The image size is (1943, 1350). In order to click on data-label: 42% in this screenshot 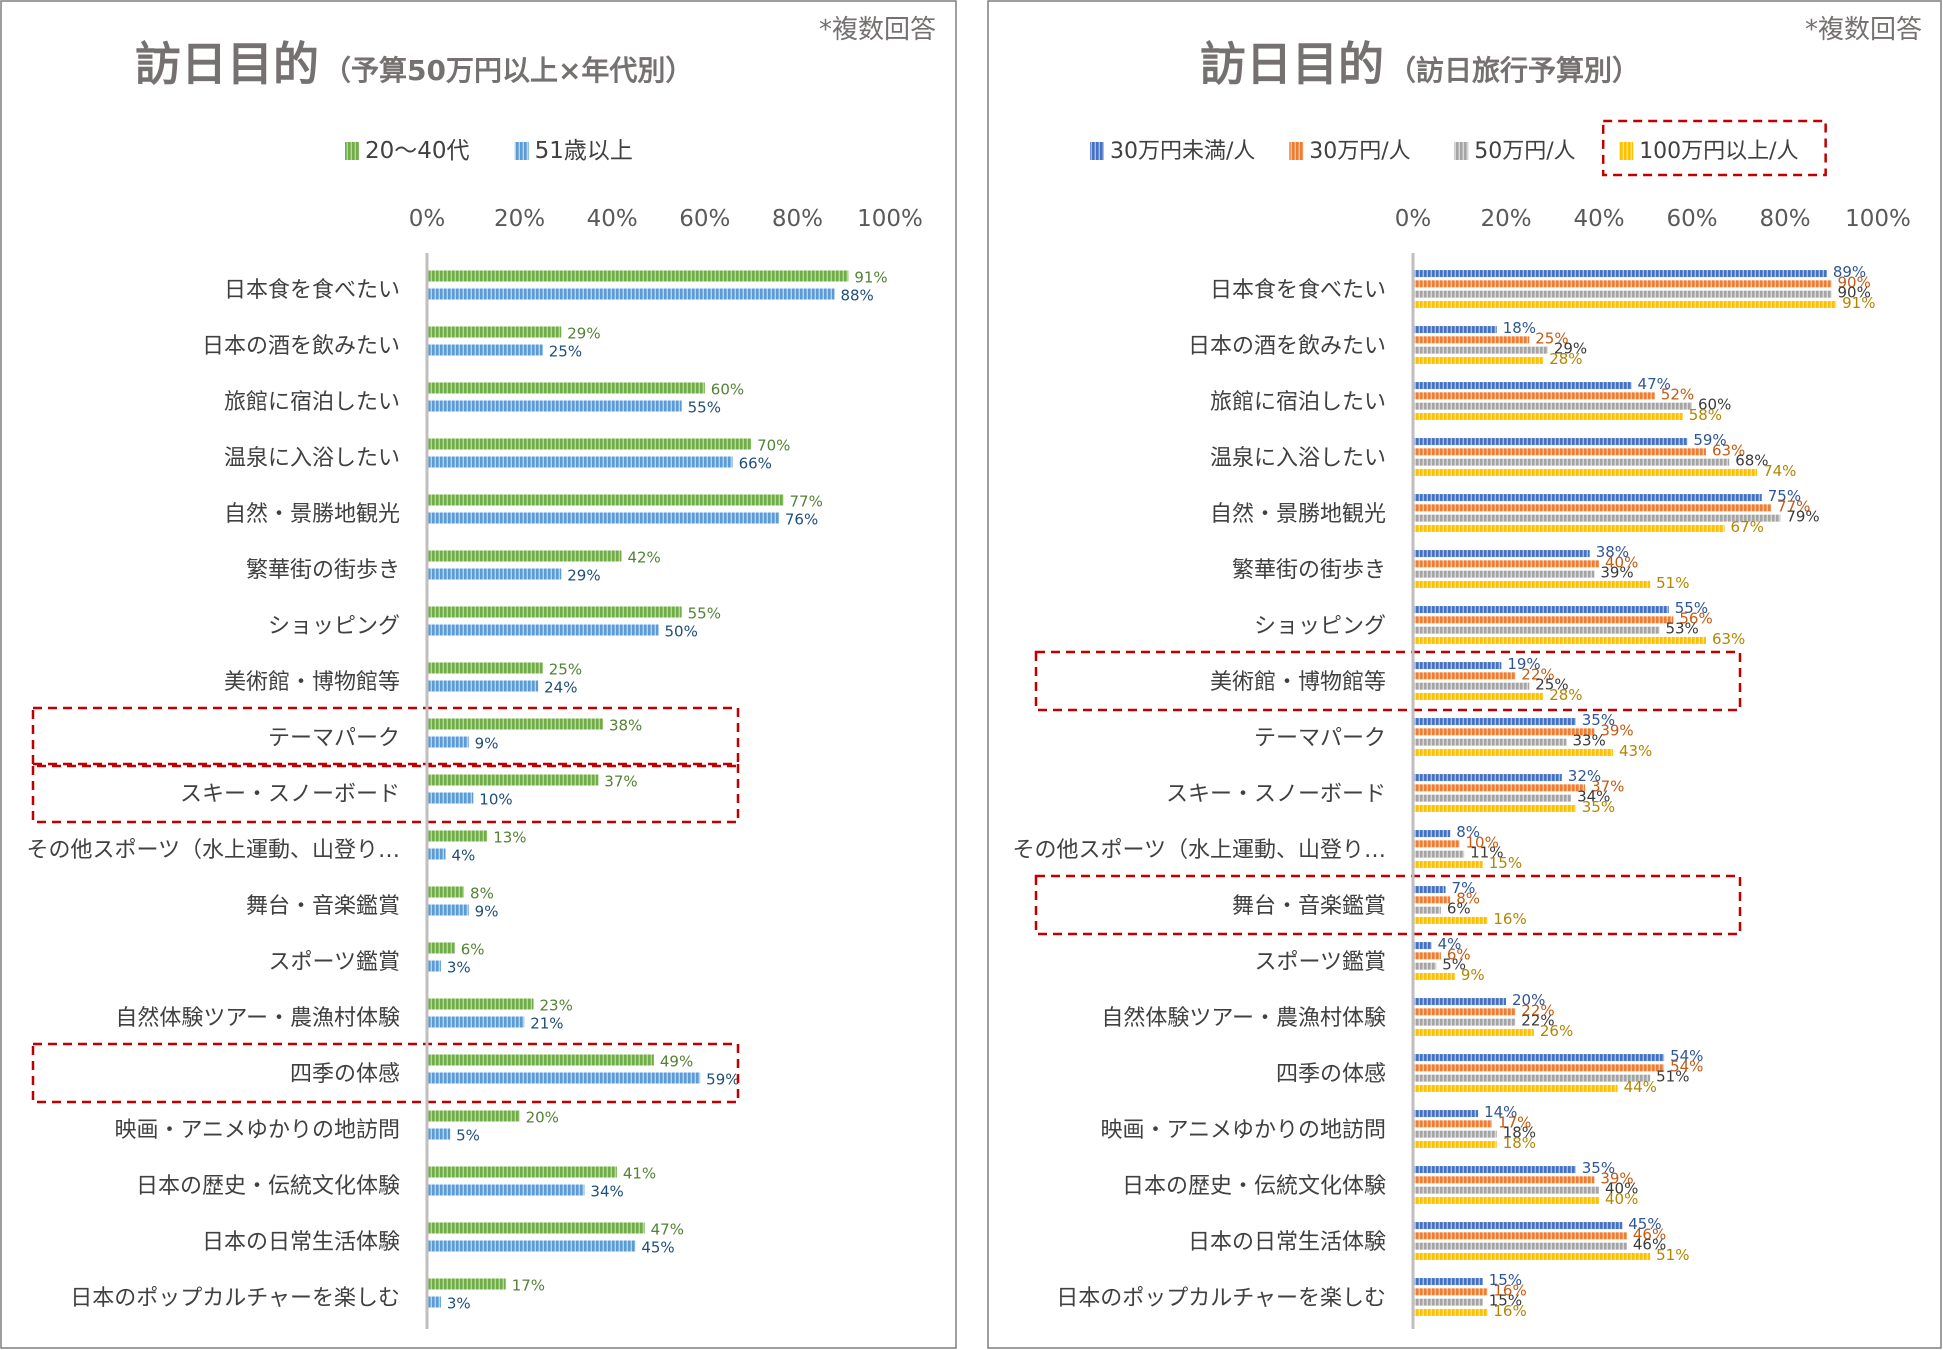, I will do `click(643, 558)`.